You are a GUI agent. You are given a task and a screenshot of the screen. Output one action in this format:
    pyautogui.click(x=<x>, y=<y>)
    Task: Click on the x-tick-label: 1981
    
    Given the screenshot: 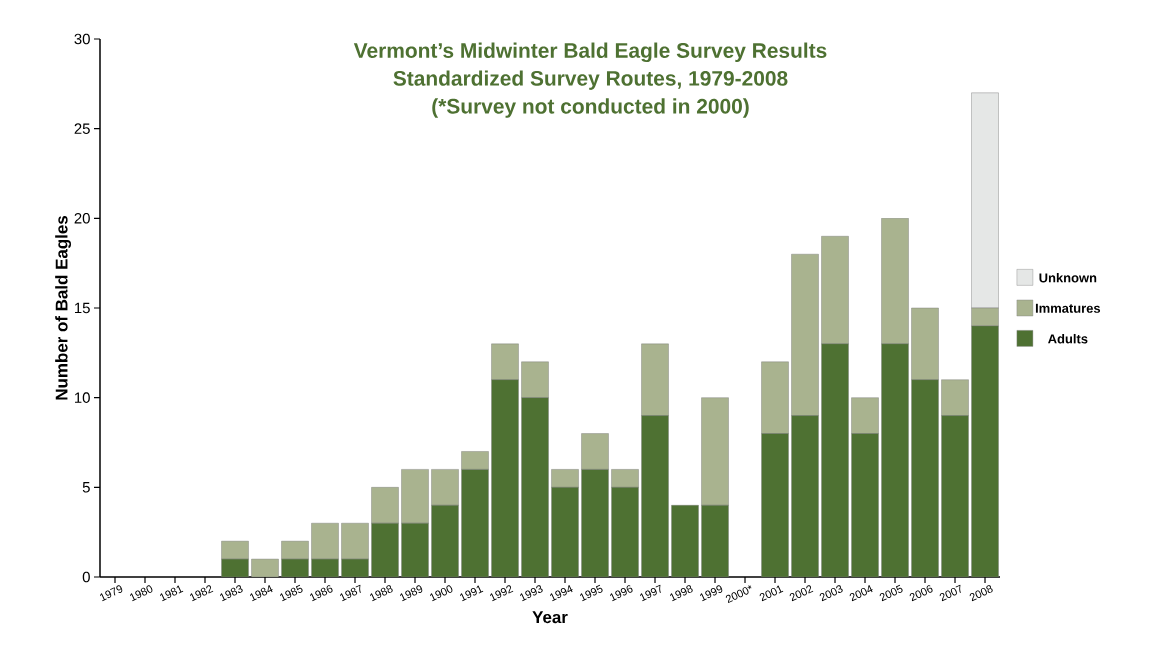 What is the action you would take?
    pyautogui.click(x=171, y=593)
    